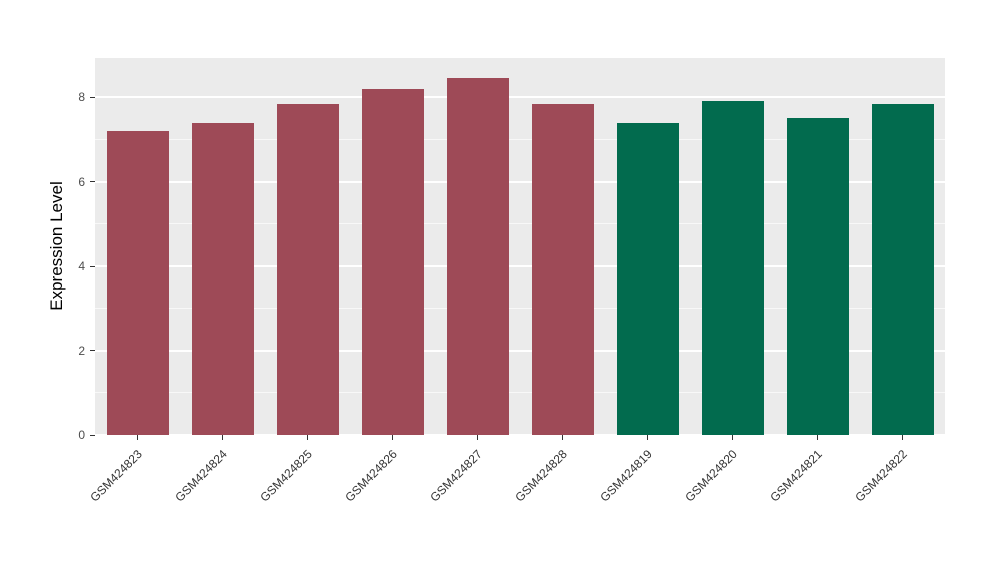  What do you see at coordinates (285, 476) in the screenshot?
I see `x-tick-label: GSM424825` at bounding box center [285, 476].